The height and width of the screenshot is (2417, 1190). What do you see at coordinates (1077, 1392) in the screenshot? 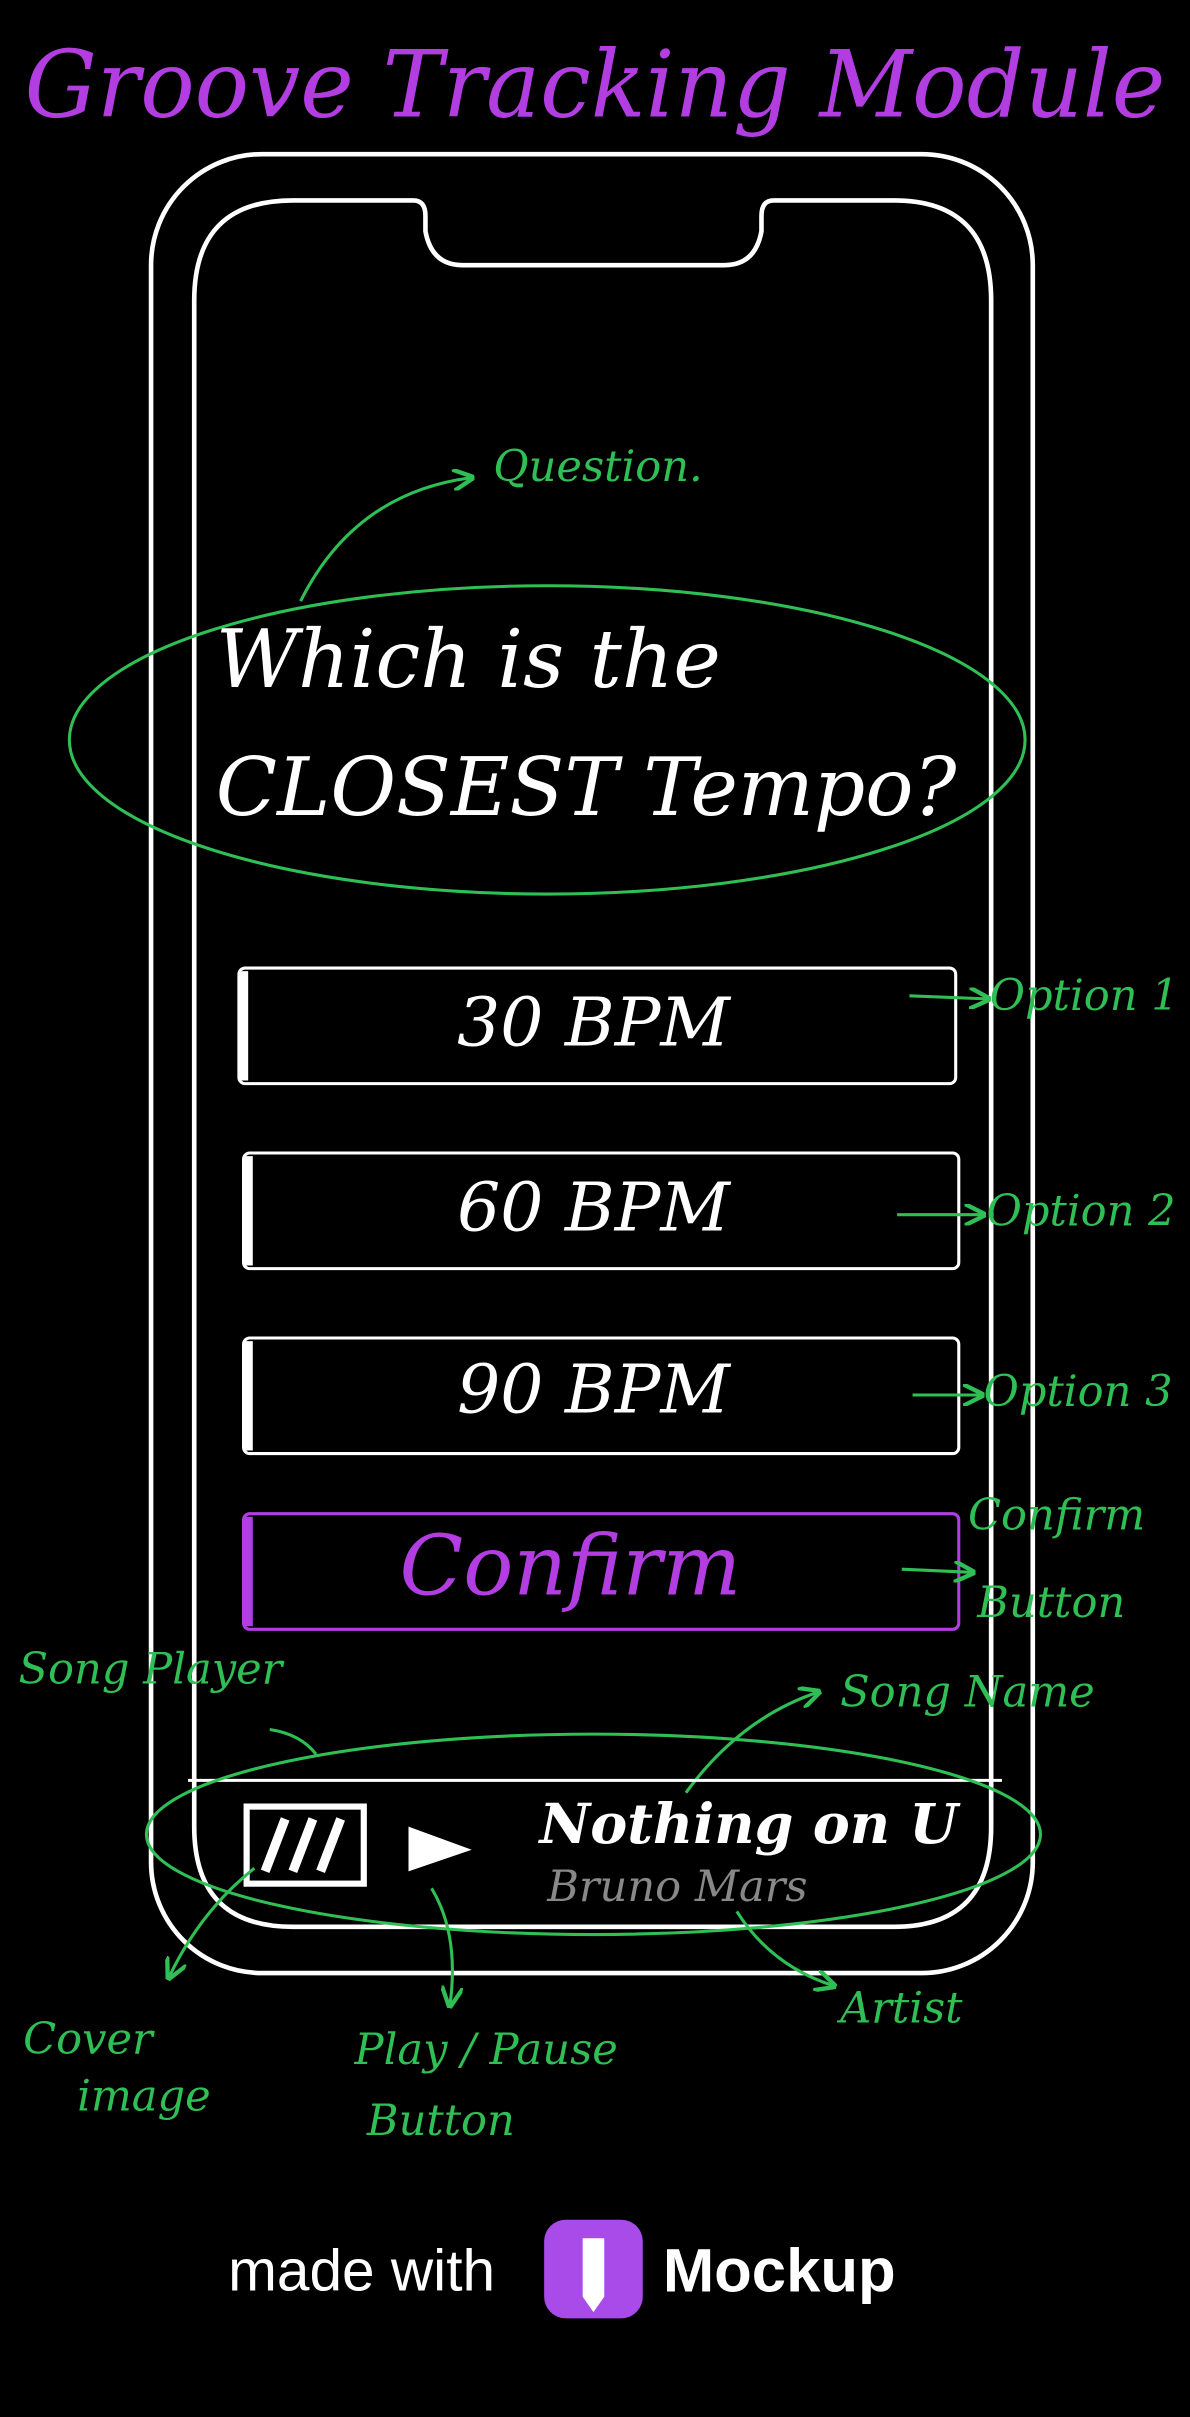
I see `annotation-option: Option 3` at bounding box center [1077, 1392].